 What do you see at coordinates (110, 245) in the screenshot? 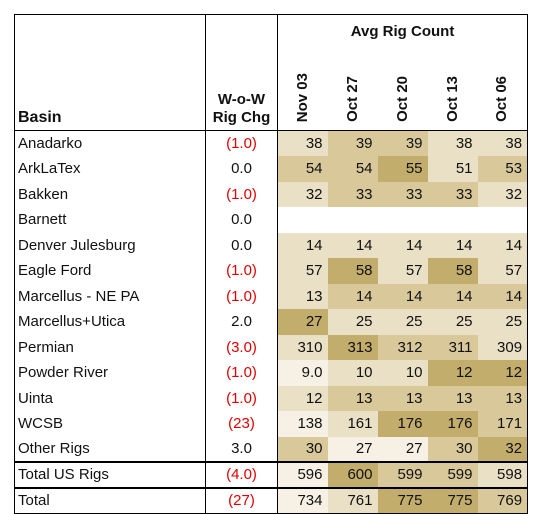
I see `basin-name: Denver Julesburg` at bounding box center [110, 245].